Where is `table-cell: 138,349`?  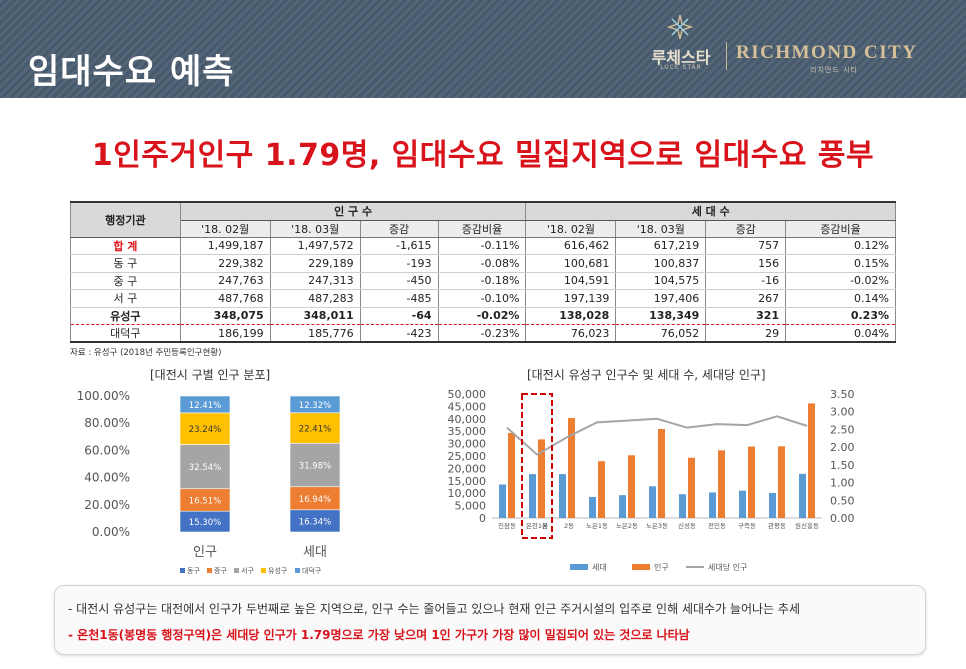 table-cell: 138,349 is located at coordinates (661, 315).